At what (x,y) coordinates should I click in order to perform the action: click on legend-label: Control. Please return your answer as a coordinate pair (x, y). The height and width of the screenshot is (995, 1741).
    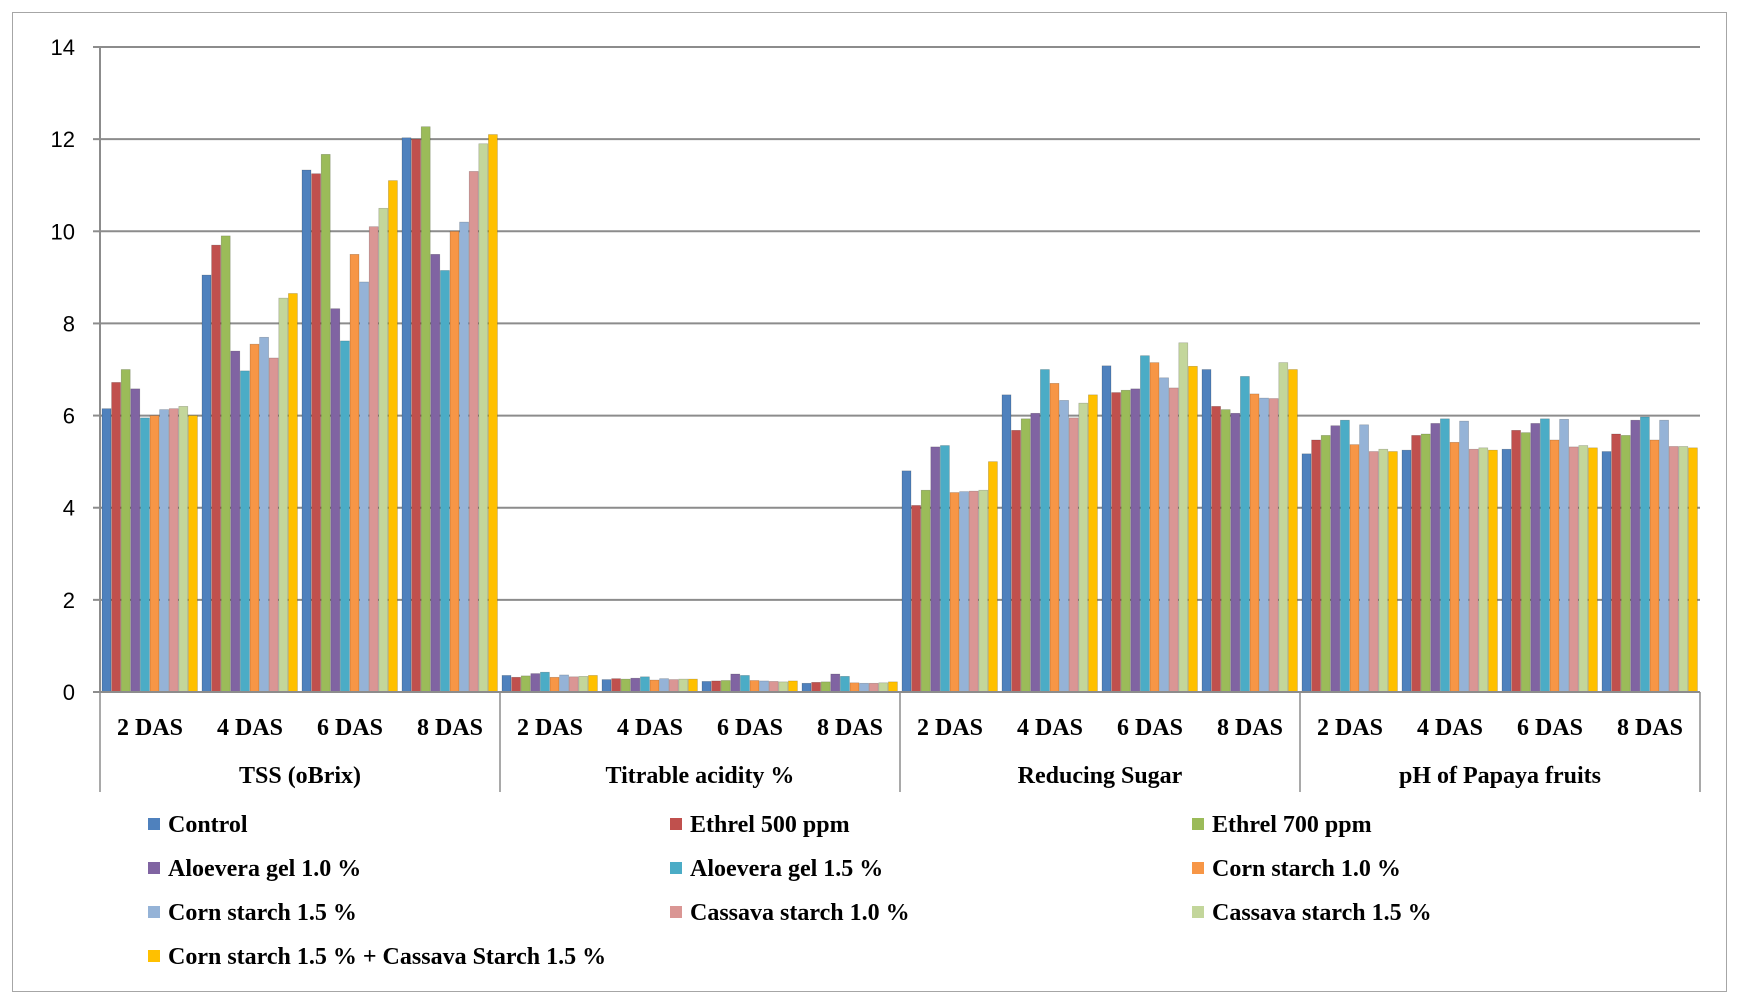
    Looking at the image, I should click on (208, 825).